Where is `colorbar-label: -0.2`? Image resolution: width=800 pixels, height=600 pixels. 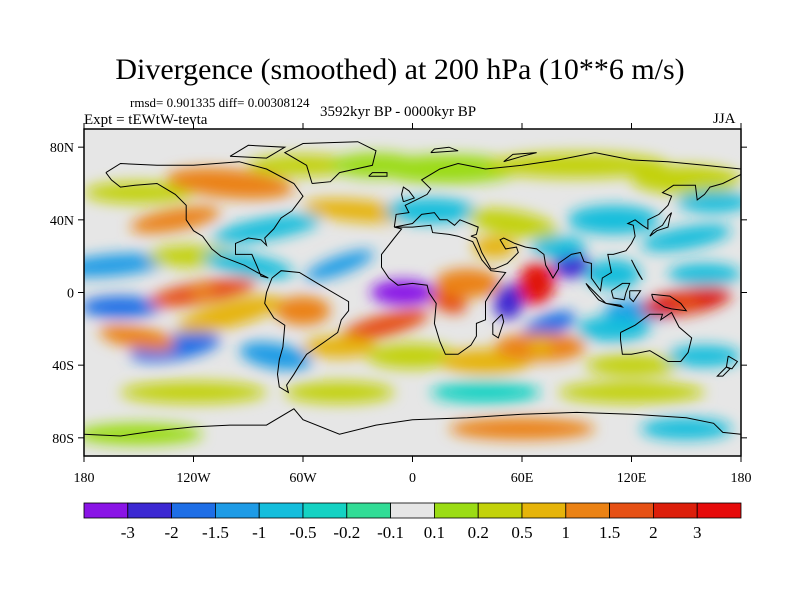
colorbar-label: -0.2 is located at coordinates (346, 532).